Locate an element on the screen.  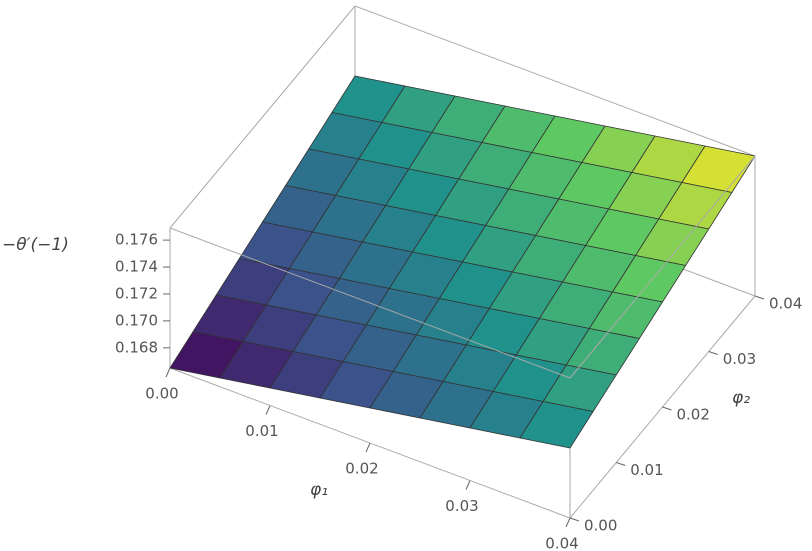
y-tick-label: 0.00 is located at coordinates (600, 526).